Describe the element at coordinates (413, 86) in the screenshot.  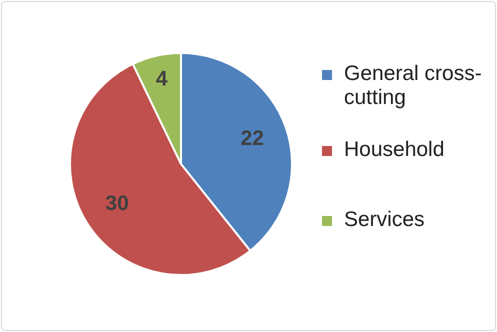
I see `legend-label: General cross-cutting` at that location.